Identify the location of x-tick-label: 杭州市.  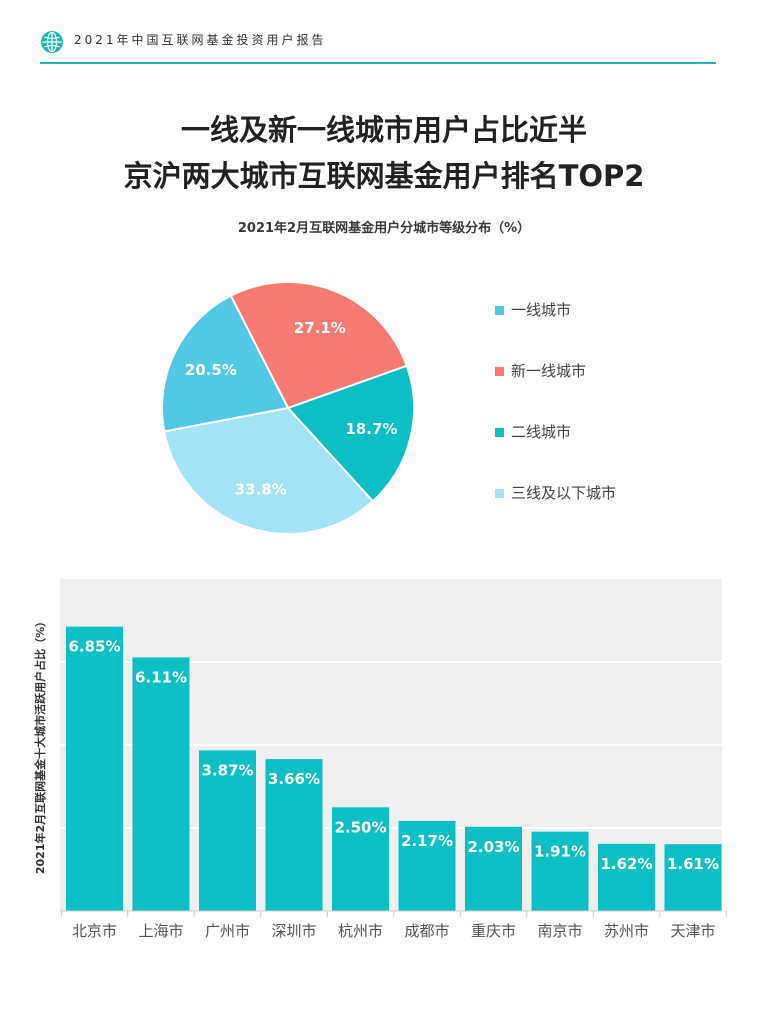
(360, 931).